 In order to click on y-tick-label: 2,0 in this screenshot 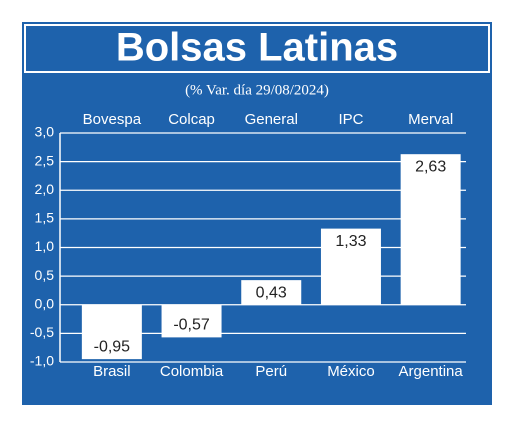, I will do `click(45, 189)`.